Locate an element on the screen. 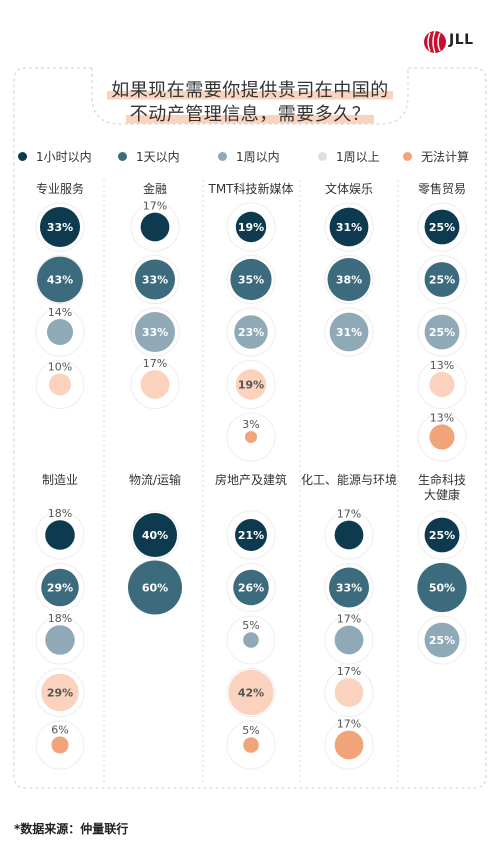  bubble-value-label: 29% is located at coordinates (60, 693).